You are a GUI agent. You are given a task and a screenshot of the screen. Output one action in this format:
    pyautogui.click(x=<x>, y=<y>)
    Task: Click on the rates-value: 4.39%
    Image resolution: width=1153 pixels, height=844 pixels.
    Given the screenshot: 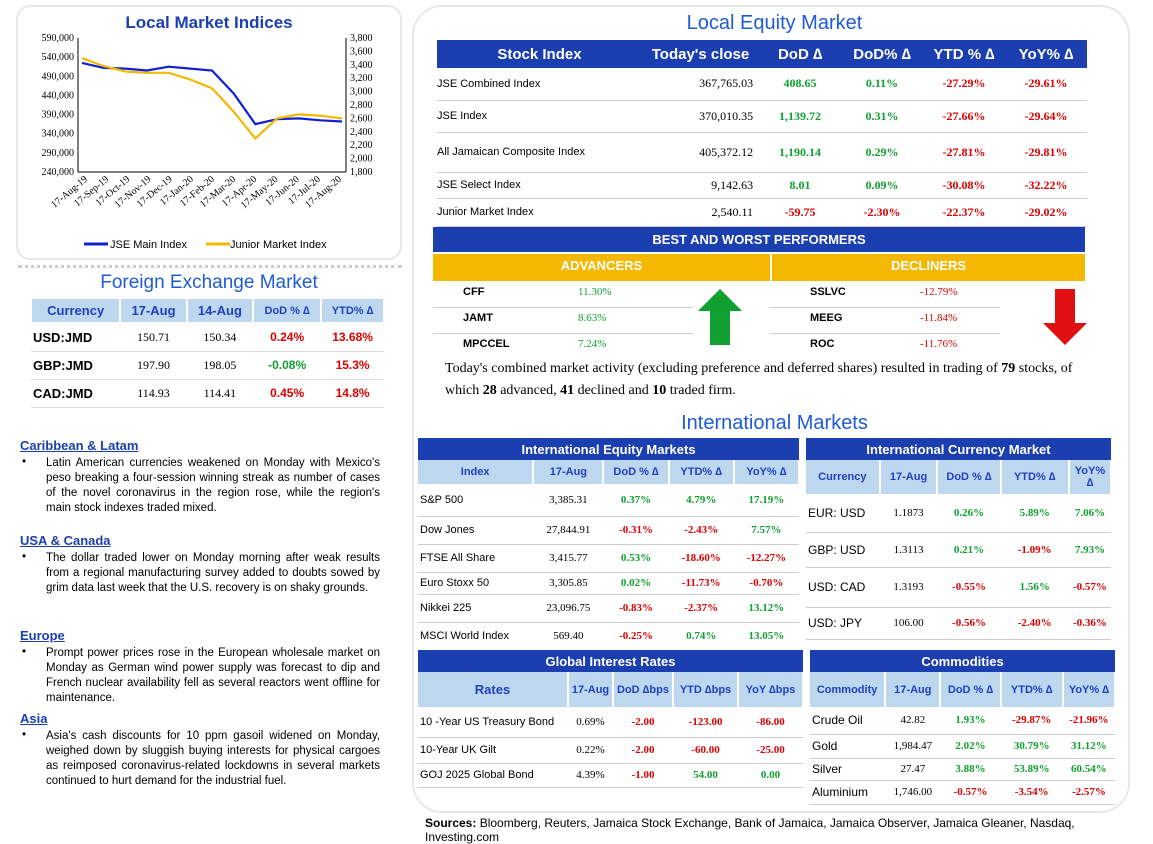 What is the action you would take?
    pyautogui.click(x=590, y=775)
    